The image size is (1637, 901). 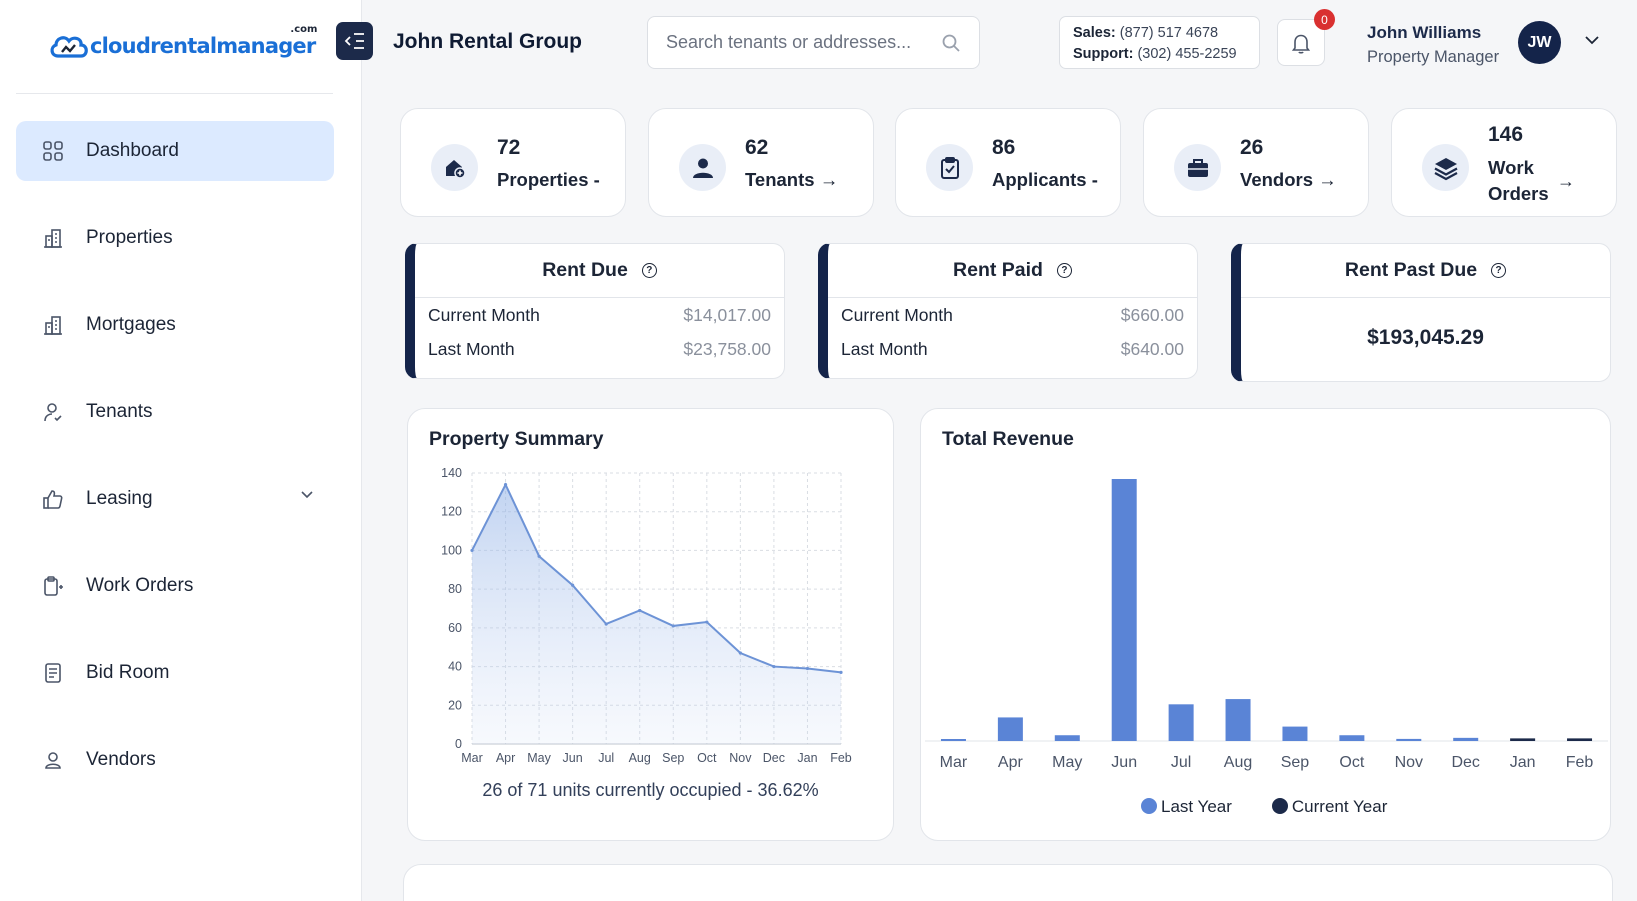 I want to click on y-tick-label: 100, so click(x=451, y=550).